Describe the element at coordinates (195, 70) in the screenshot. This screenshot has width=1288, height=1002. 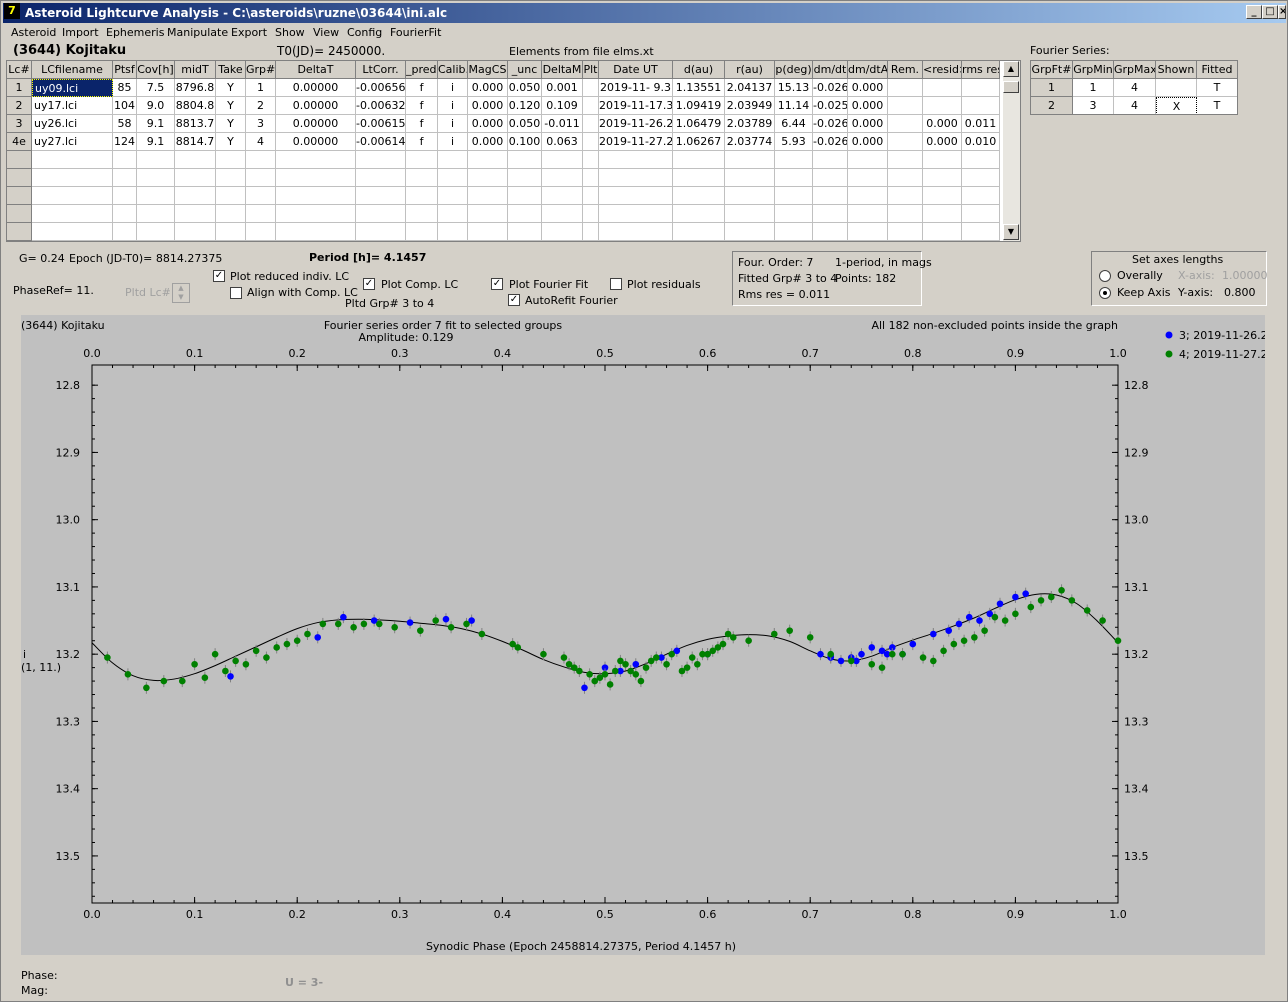
I see `col-header-midt: midT` at that location.